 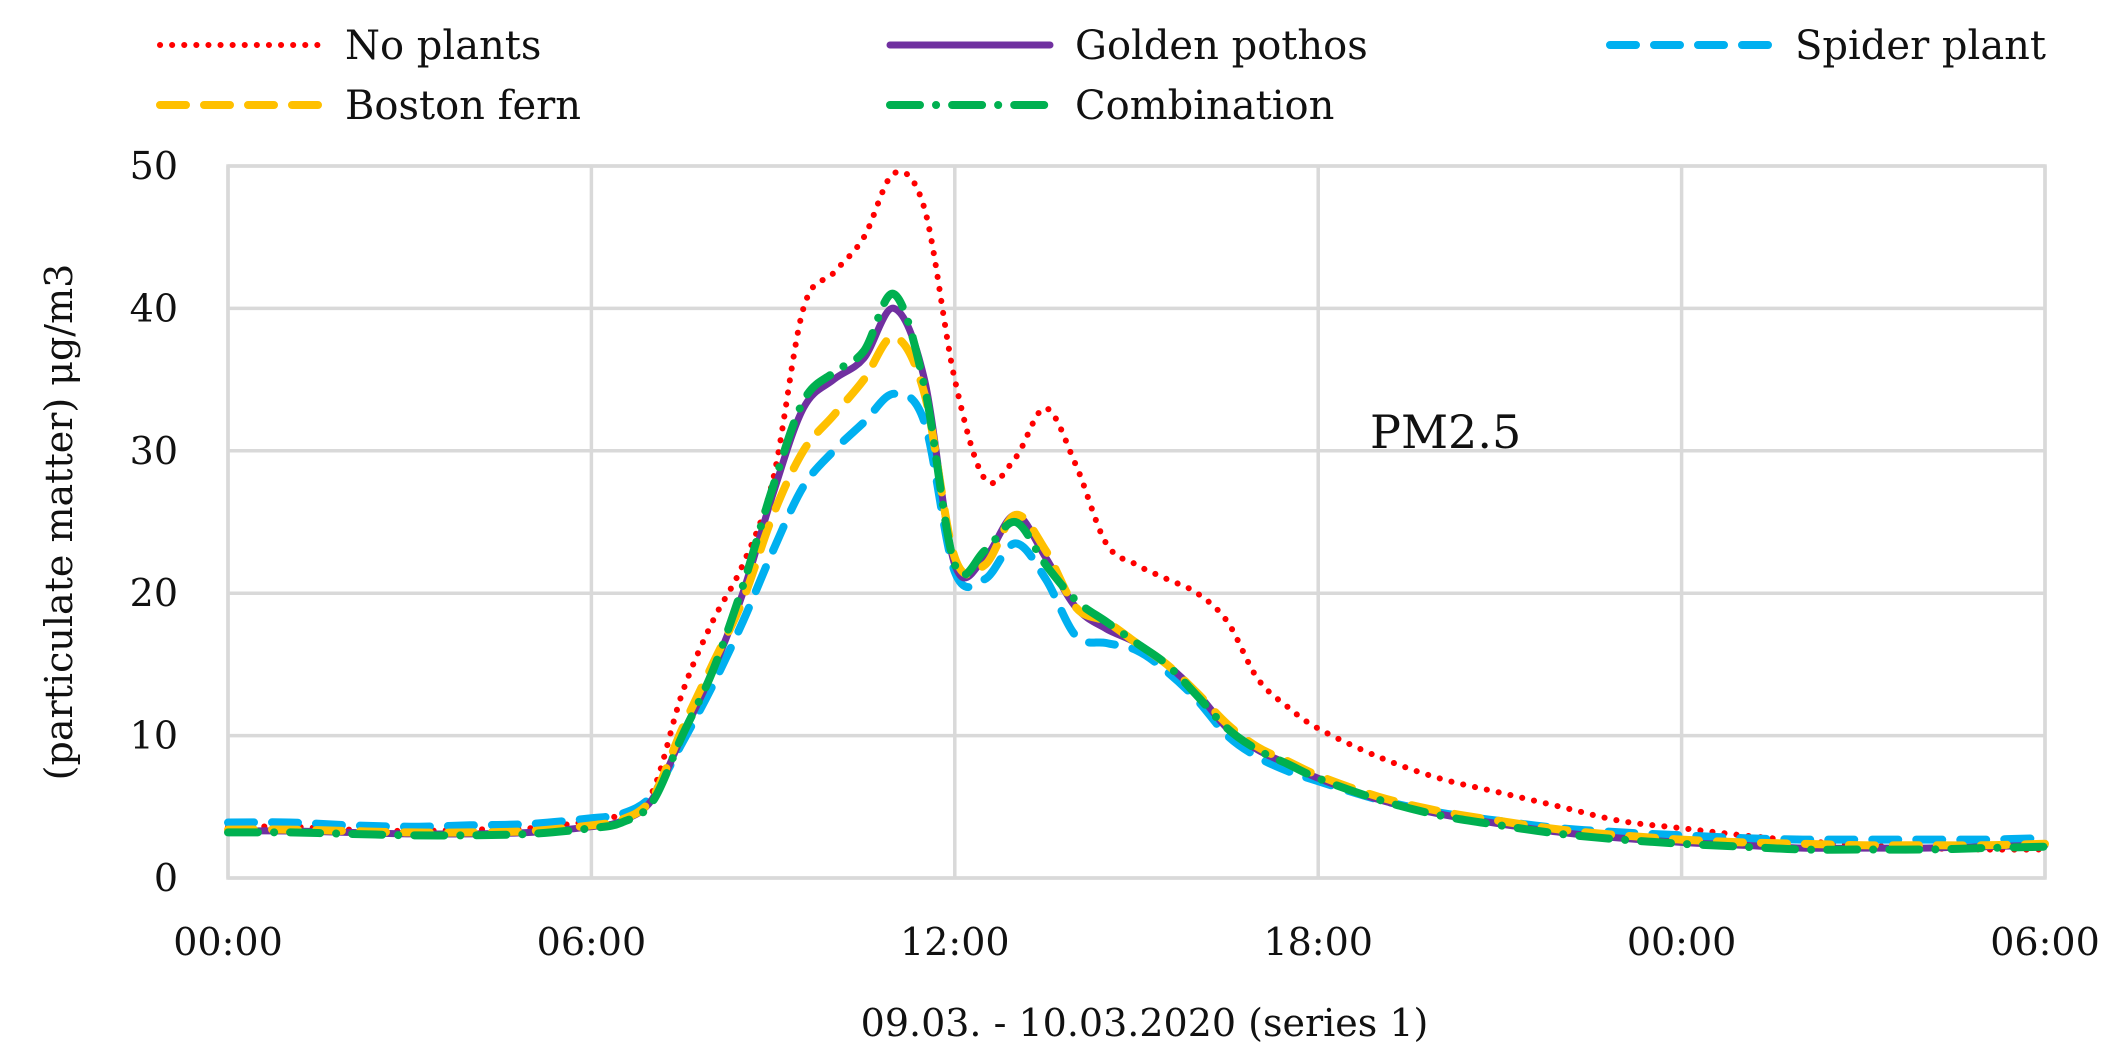 What do you see at coordinates (59, 522) in the screenshot?
I see `y-axis-label: (particulate matter) μg/m3` at bounding box center [59, 522].